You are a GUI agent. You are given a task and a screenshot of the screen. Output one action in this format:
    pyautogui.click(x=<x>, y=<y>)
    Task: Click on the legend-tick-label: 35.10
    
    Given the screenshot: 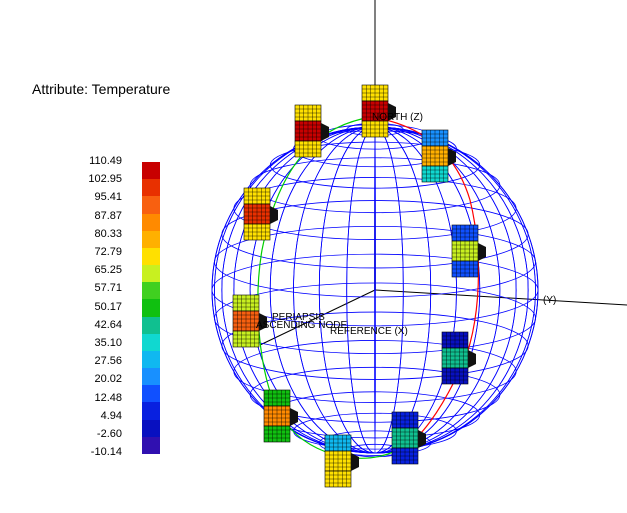 What is the action you would take?
    pyautogui.click(x=108, y=343)
    